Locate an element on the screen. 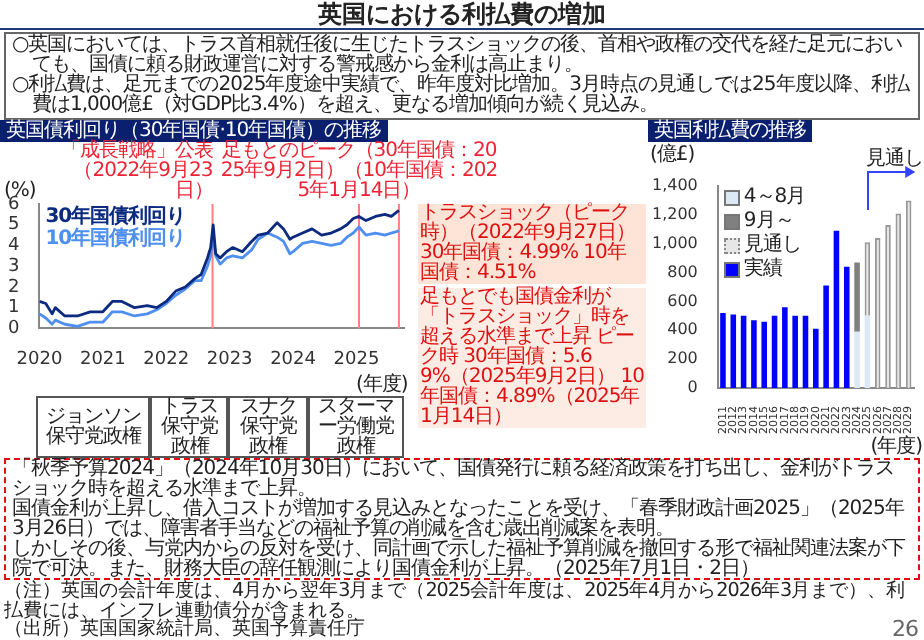  ref-line-label: 「成長戦略」公表（2022年9月23日） is located at coordinates (135, 171).